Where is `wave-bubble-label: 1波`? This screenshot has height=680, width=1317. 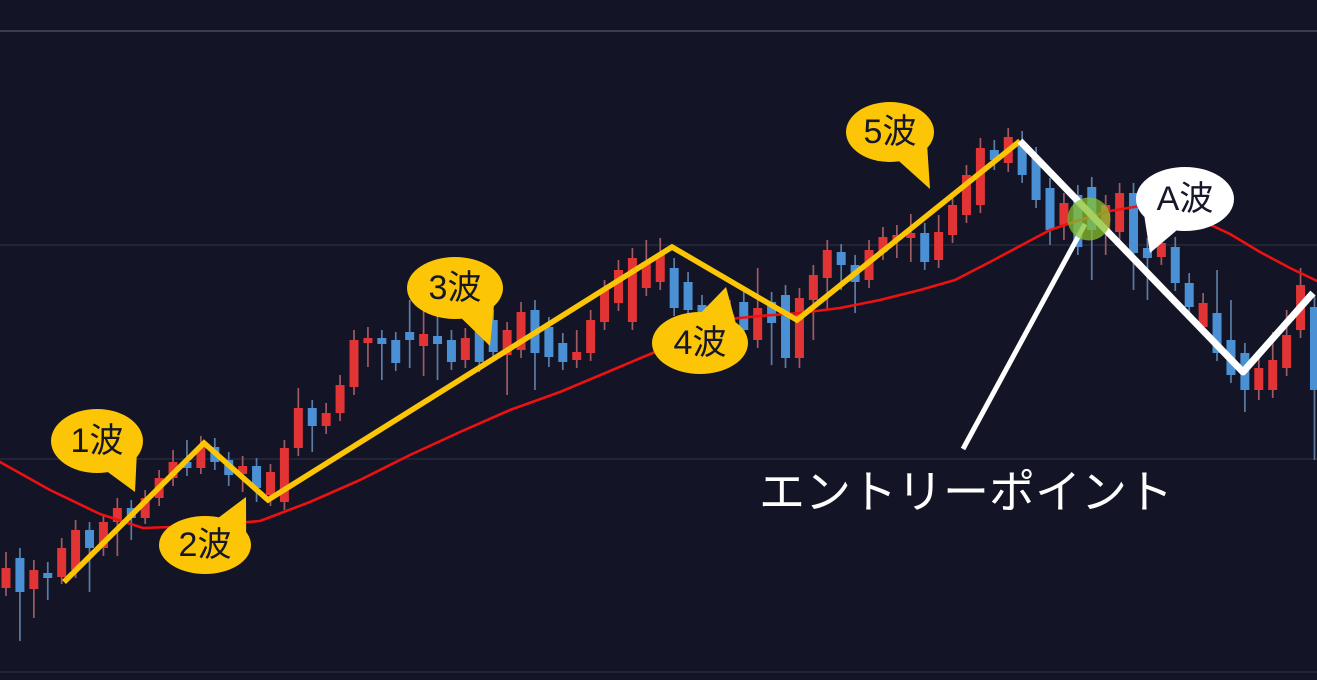
wave-bubble-label: 1波 is located at coordinates (97, 441).